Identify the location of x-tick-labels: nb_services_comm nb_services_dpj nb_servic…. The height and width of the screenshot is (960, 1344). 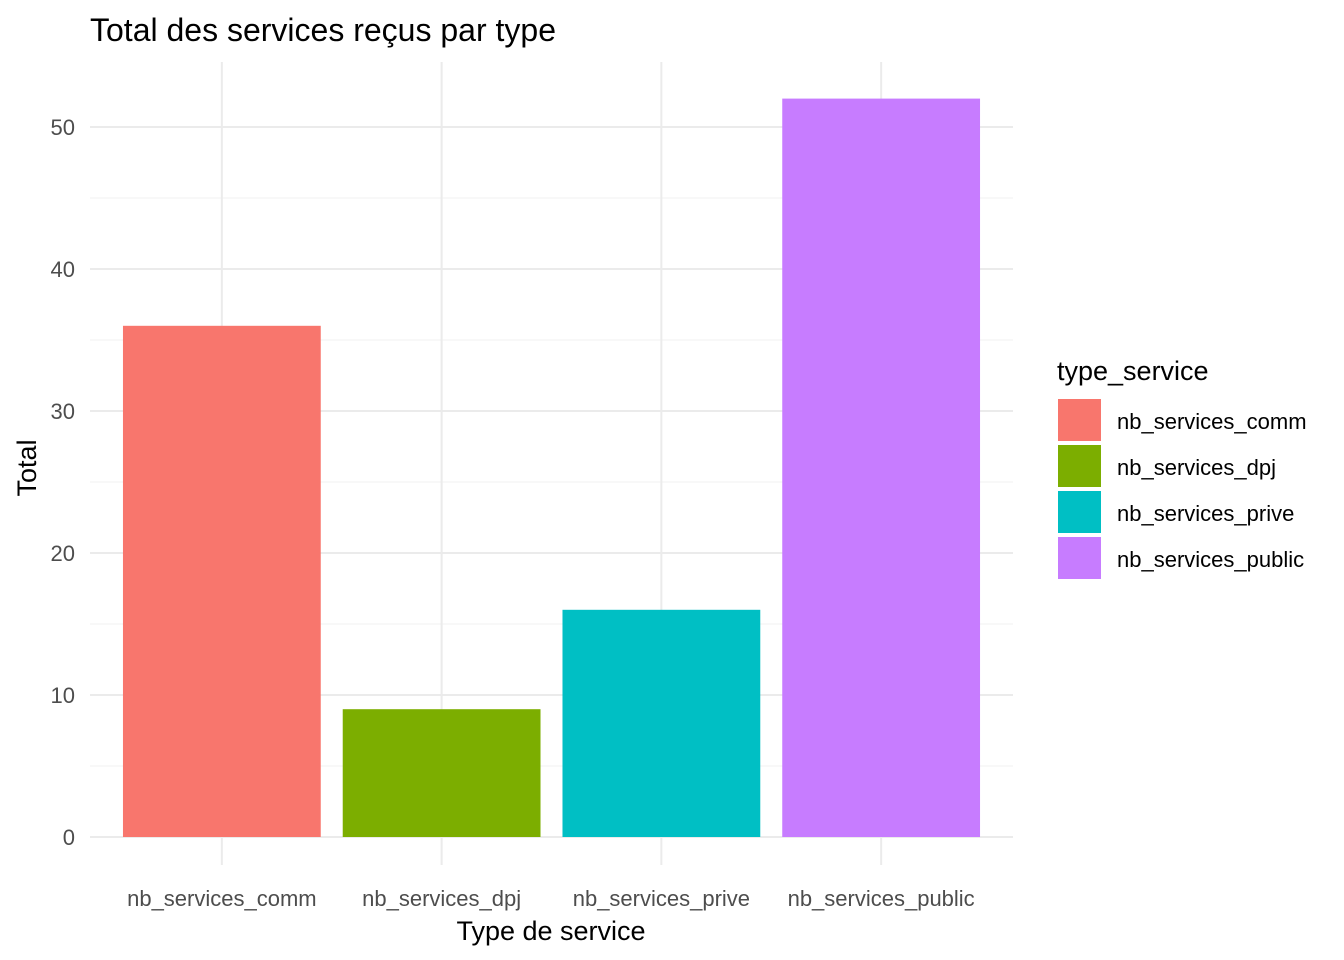
(551, 898).